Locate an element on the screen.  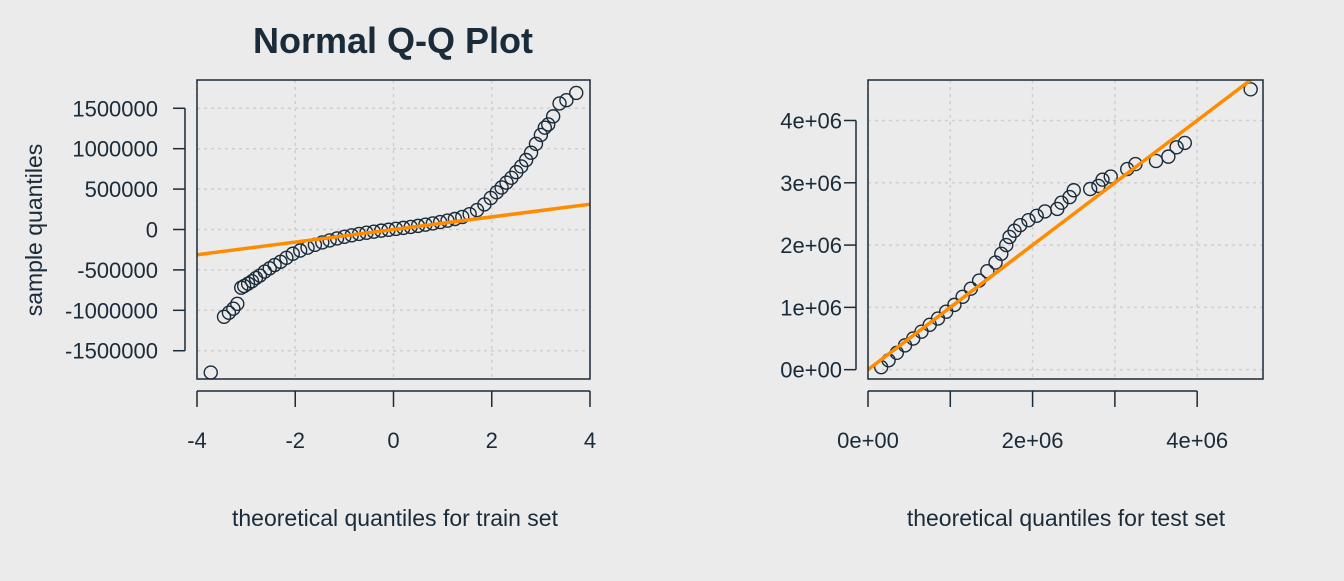
test-reference-line-group is located at coordinates (1061, 226).